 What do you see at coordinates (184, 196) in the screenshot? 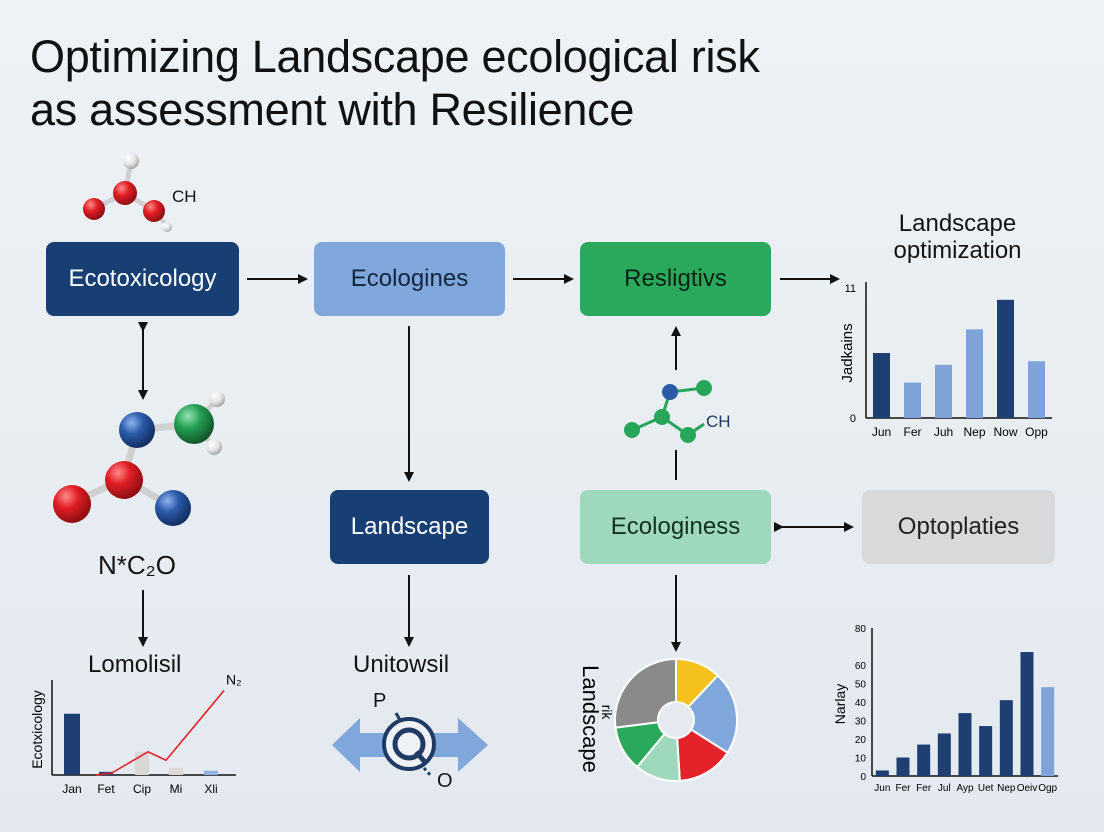
I see `molecule-top-ch-label: CH` at bounding box center [184, 196].